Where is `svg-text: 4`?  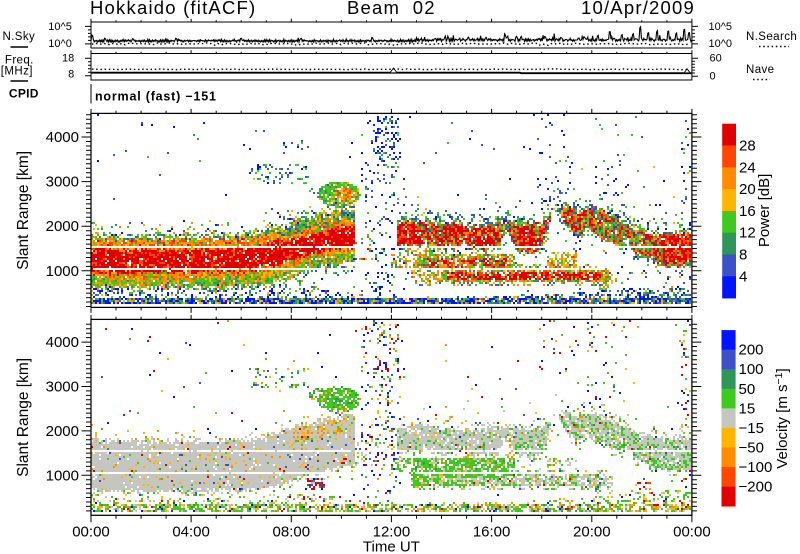 svg-text: 4 is located at coordinates (743, 276).